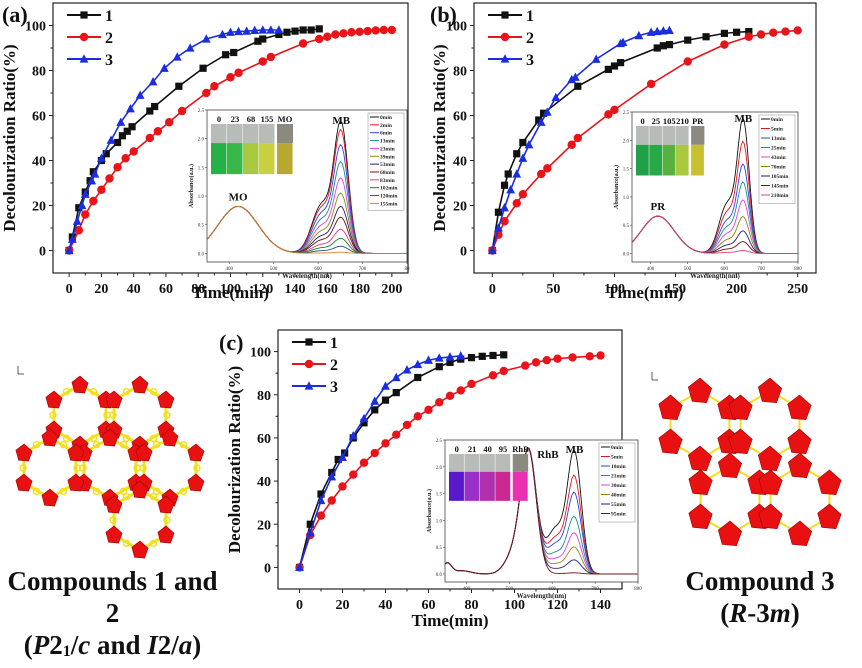 This screenshot has width=862, height=668. I want to click on vial-label: 0, so click(457, 449).